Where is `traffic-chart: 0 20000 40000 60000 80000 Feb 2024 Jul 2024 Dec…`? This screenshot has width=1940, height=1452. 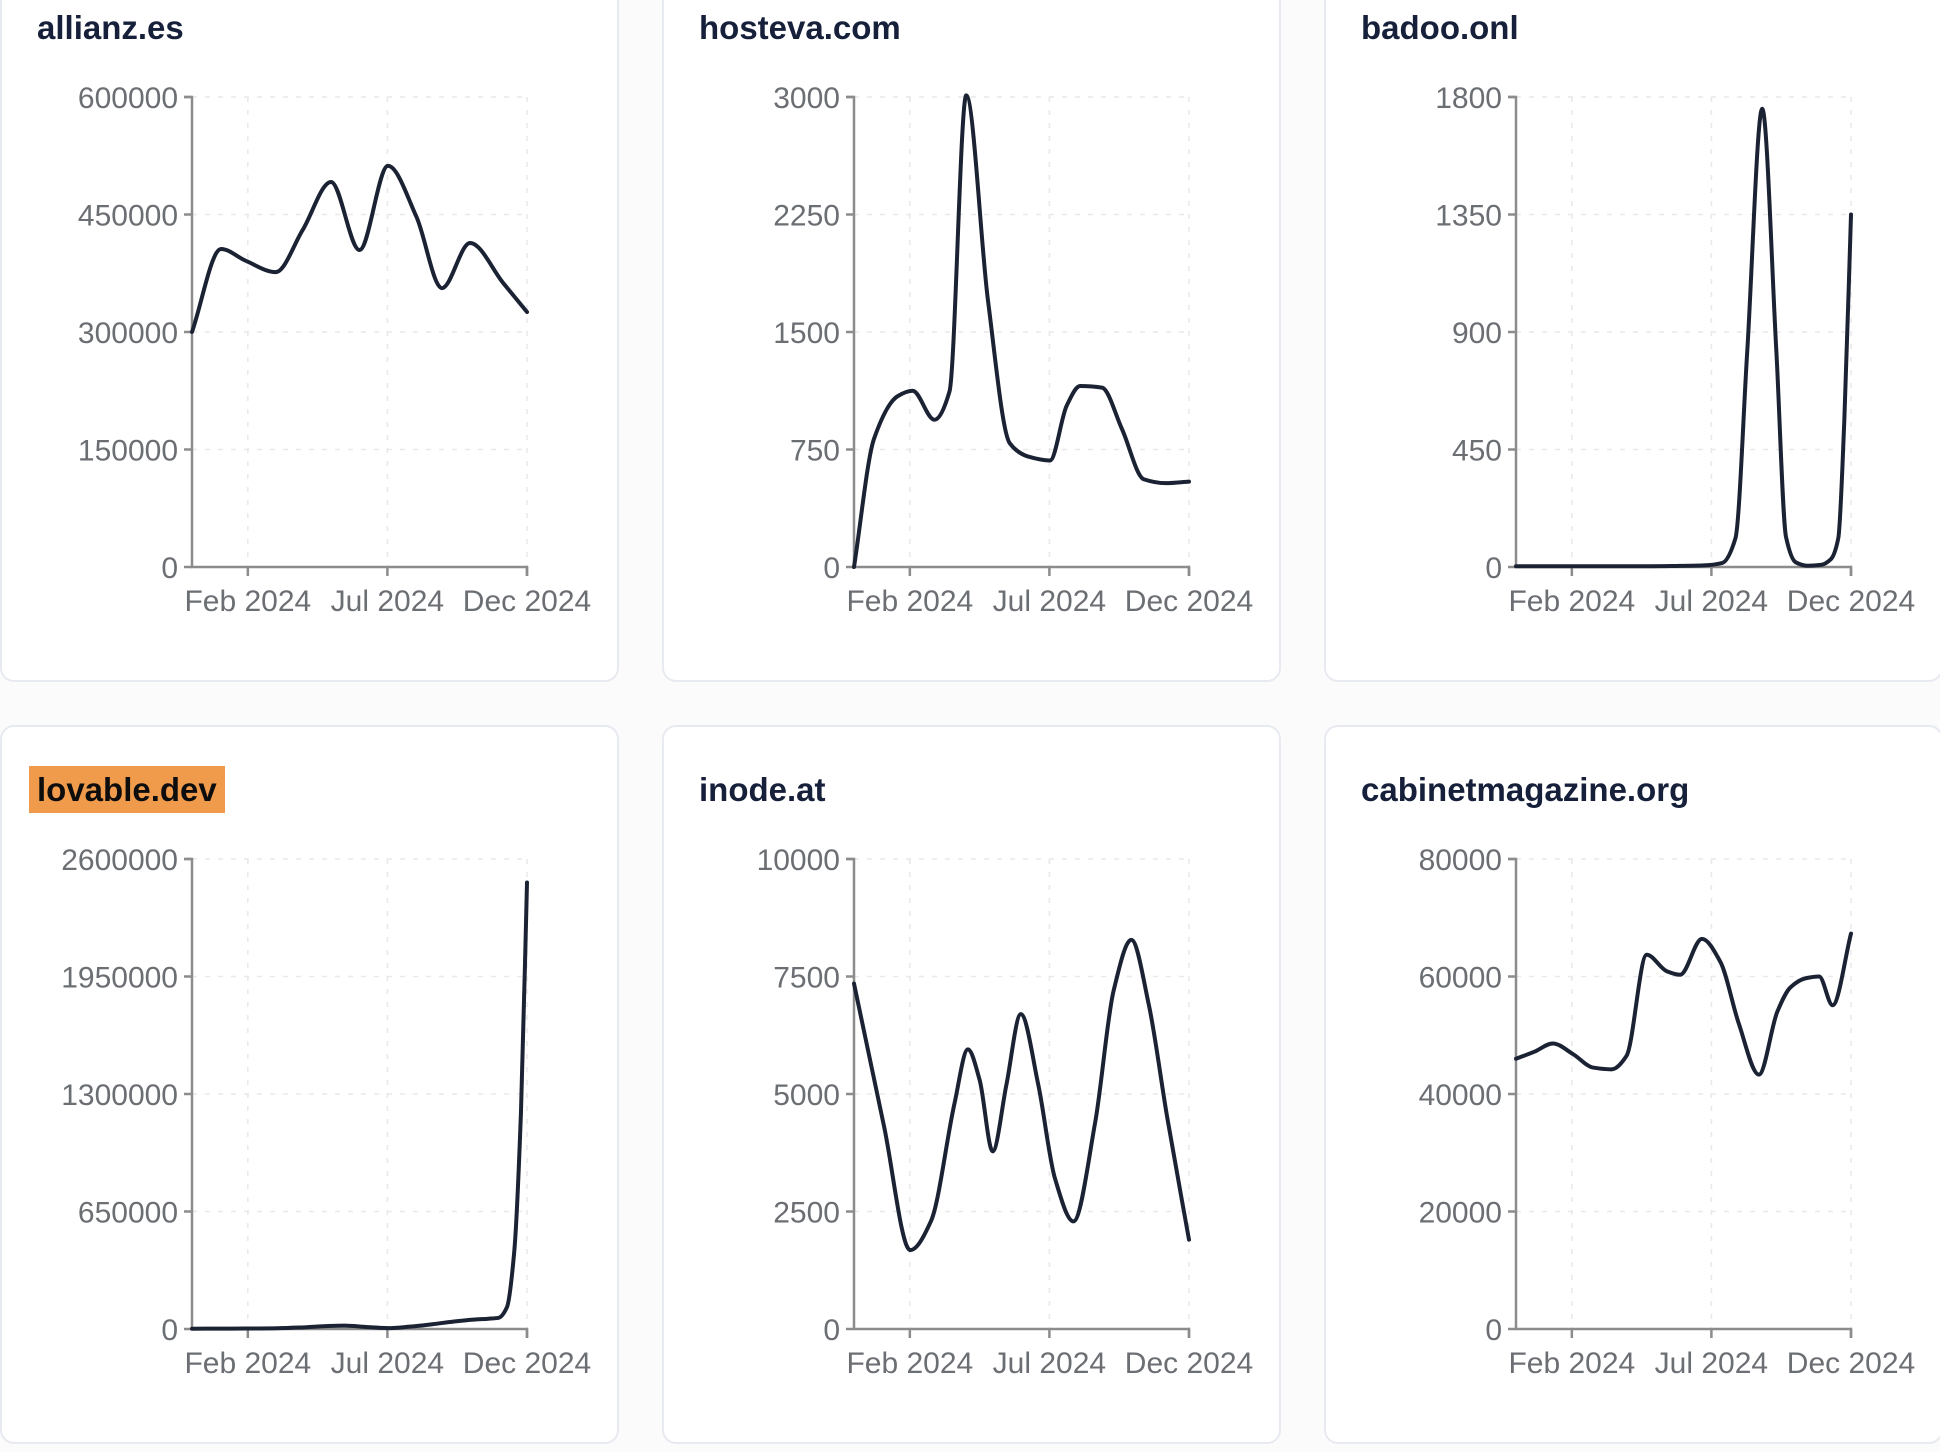
traffic-chart: 0 20000 40000 60000 80000 Feb 2024 Jul 2024 Dec… is located at coordinates (1667, 1112).